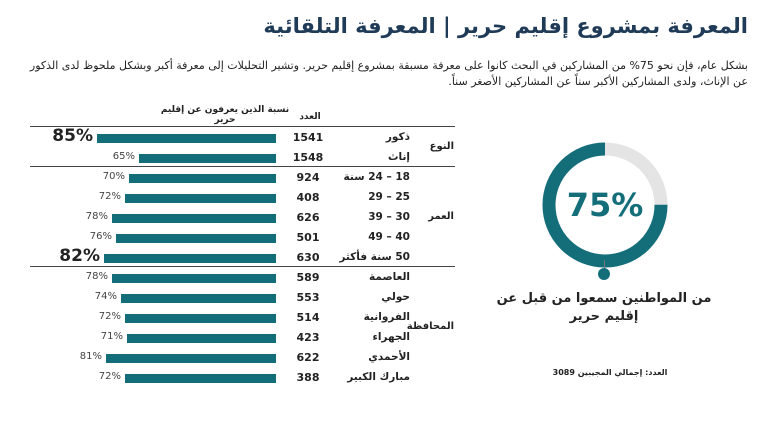 This screenshot has width=770, height=433. I want to click on count-label: 1541, so click(308, 137).